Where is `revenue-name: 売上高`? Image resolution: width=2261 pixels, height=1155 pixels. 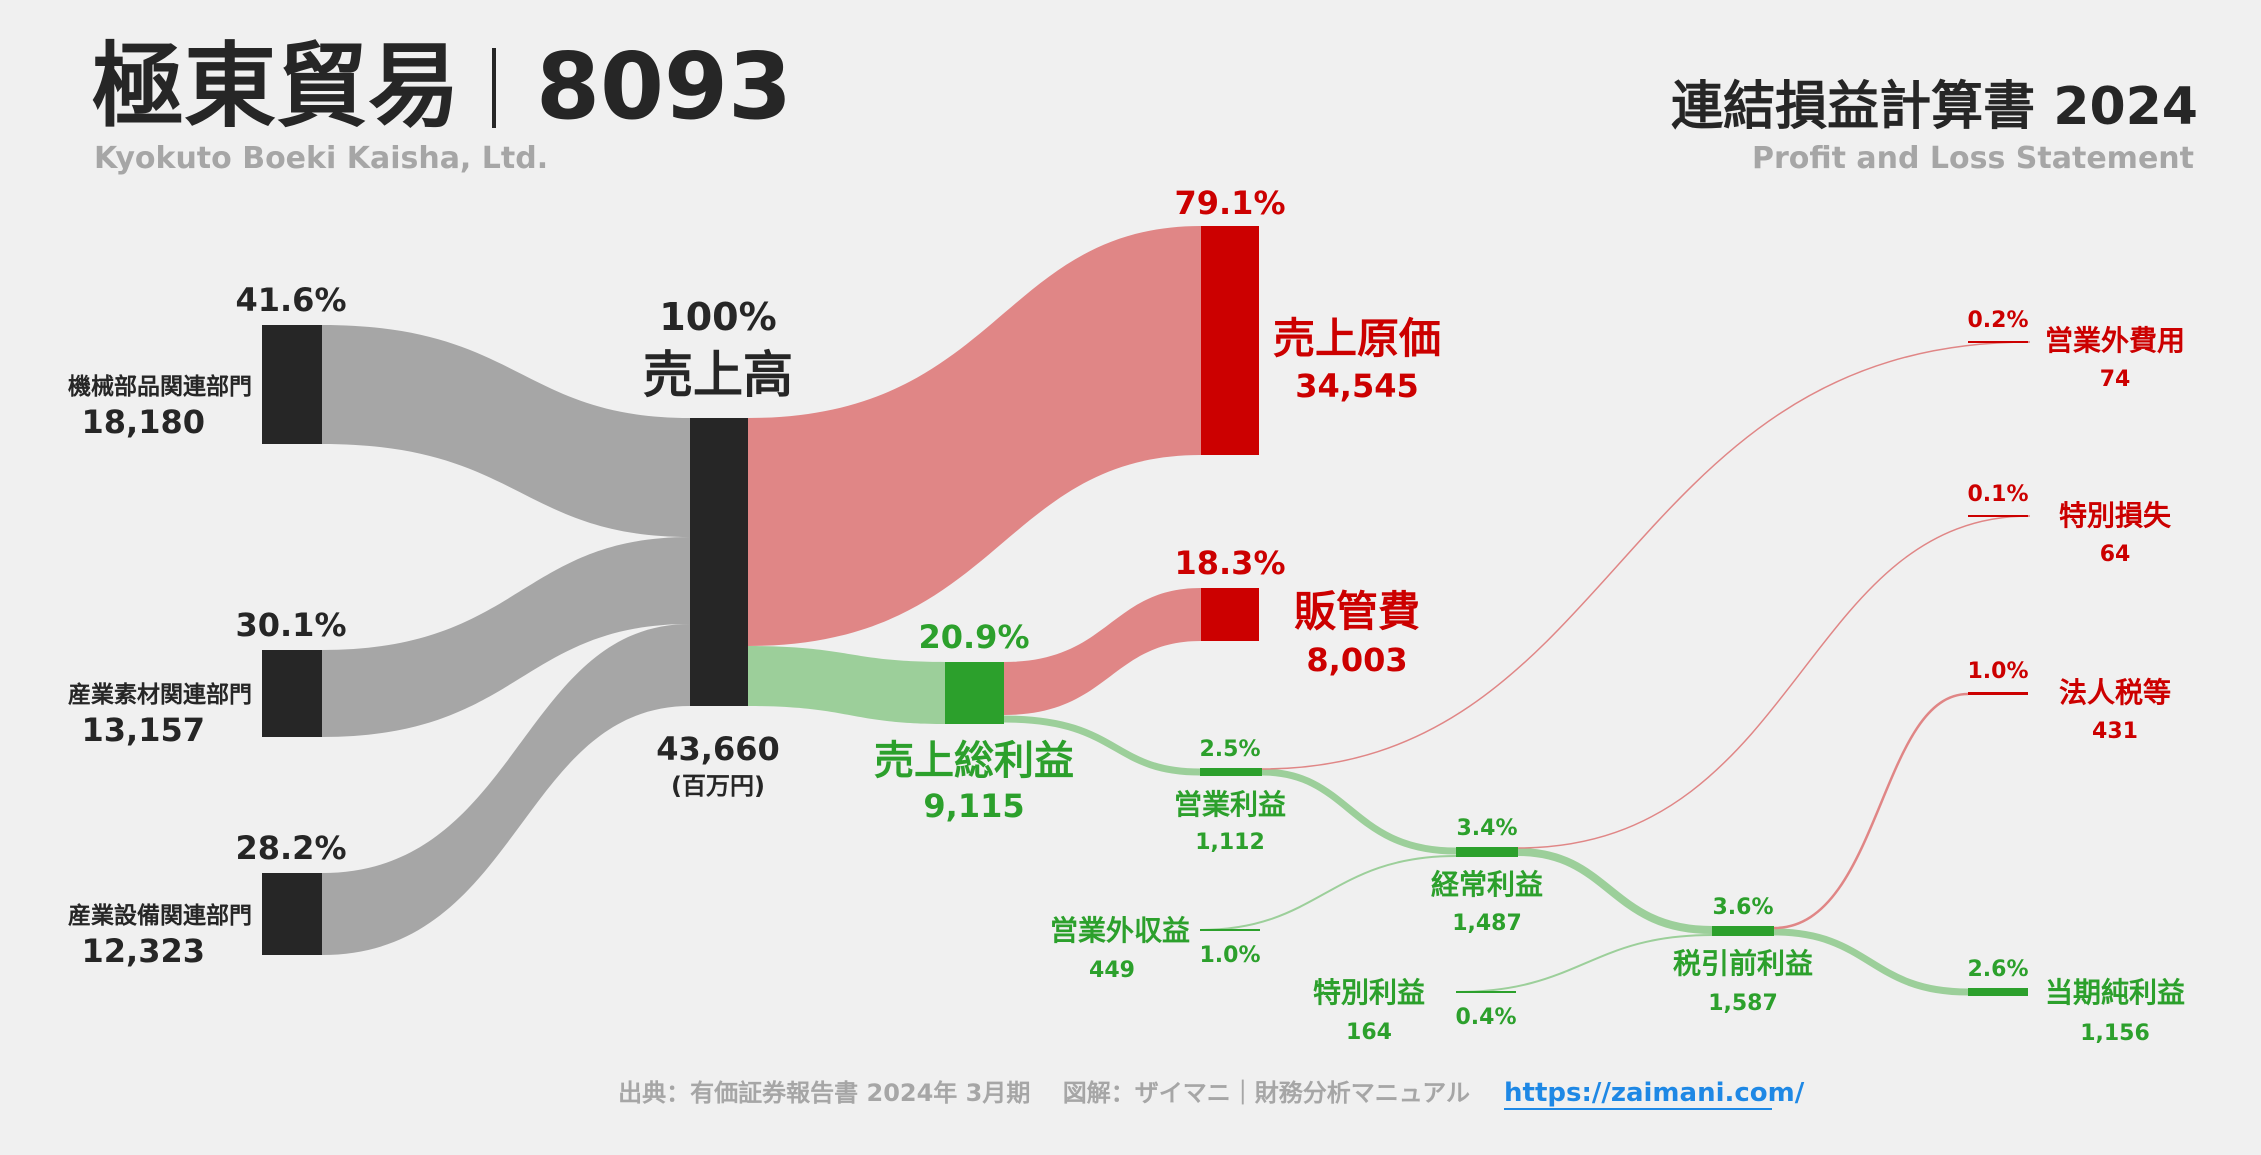 revenue-name: 売上高 is located at coordinates (718, 375).